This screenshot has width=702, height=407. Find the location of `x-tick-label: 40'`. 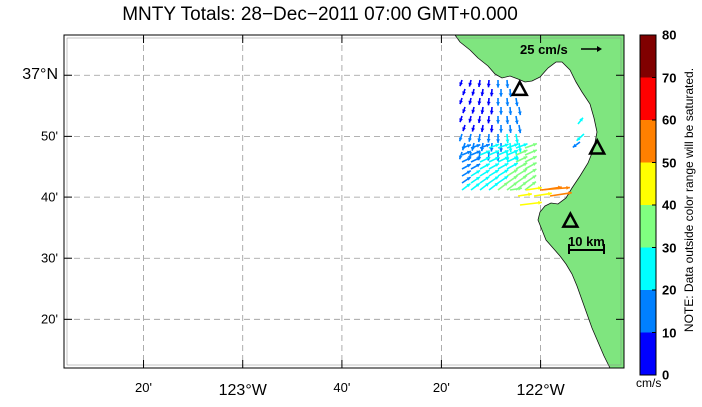

x-tick-label: 40' is located at coordinates (342, 387).